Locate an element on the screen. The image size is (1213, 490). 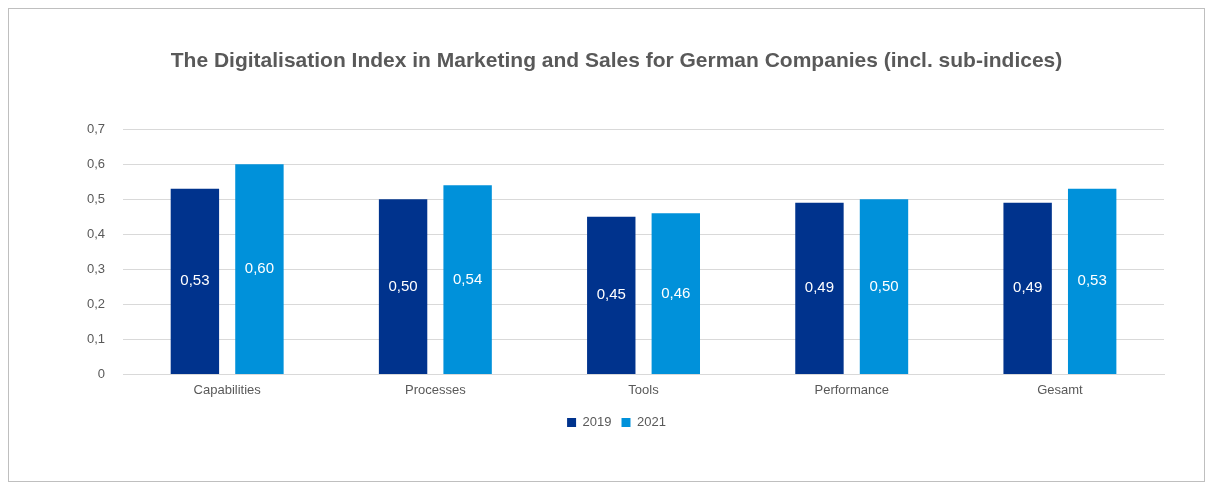
x-tick-label: Processes is located at coordinates (436, 389).